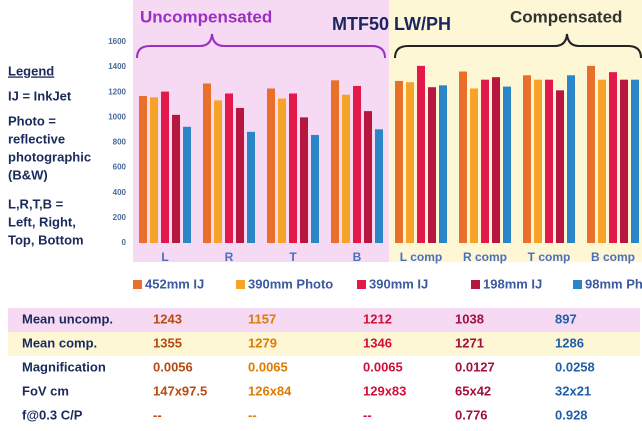 The image size is (642, 431). Describe the element at coordinates (518, 46) in the screenshot. I see `compensated-brace` at that location.